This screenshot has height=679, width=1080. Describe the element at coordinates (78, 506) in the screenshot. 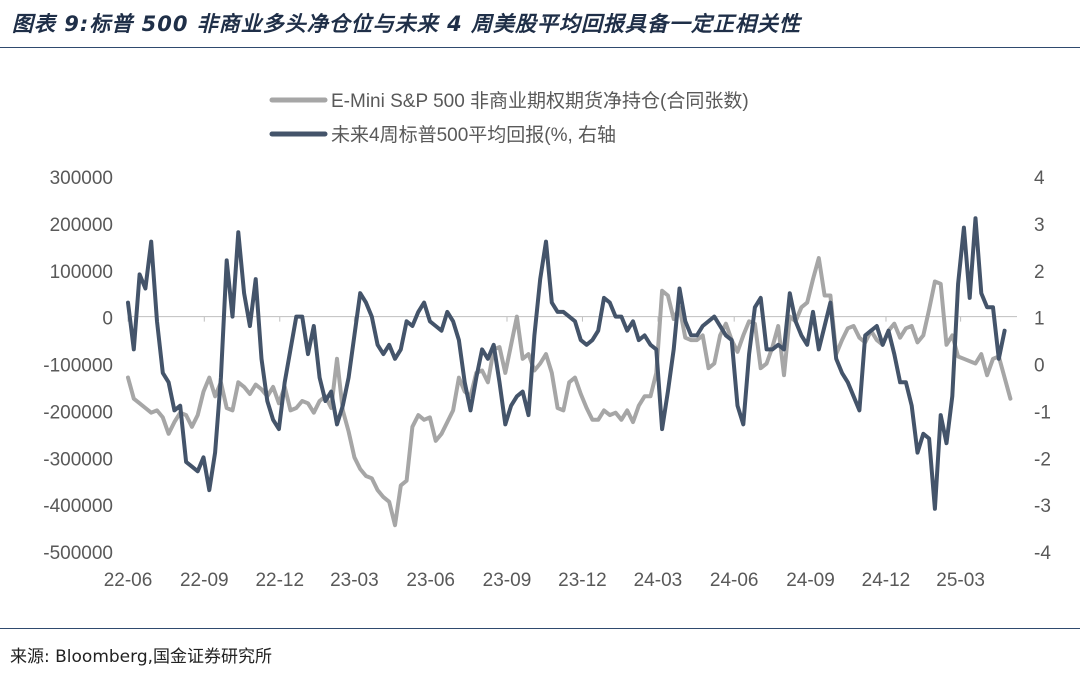

I see `y-left-tick-label: -400000` at that location.